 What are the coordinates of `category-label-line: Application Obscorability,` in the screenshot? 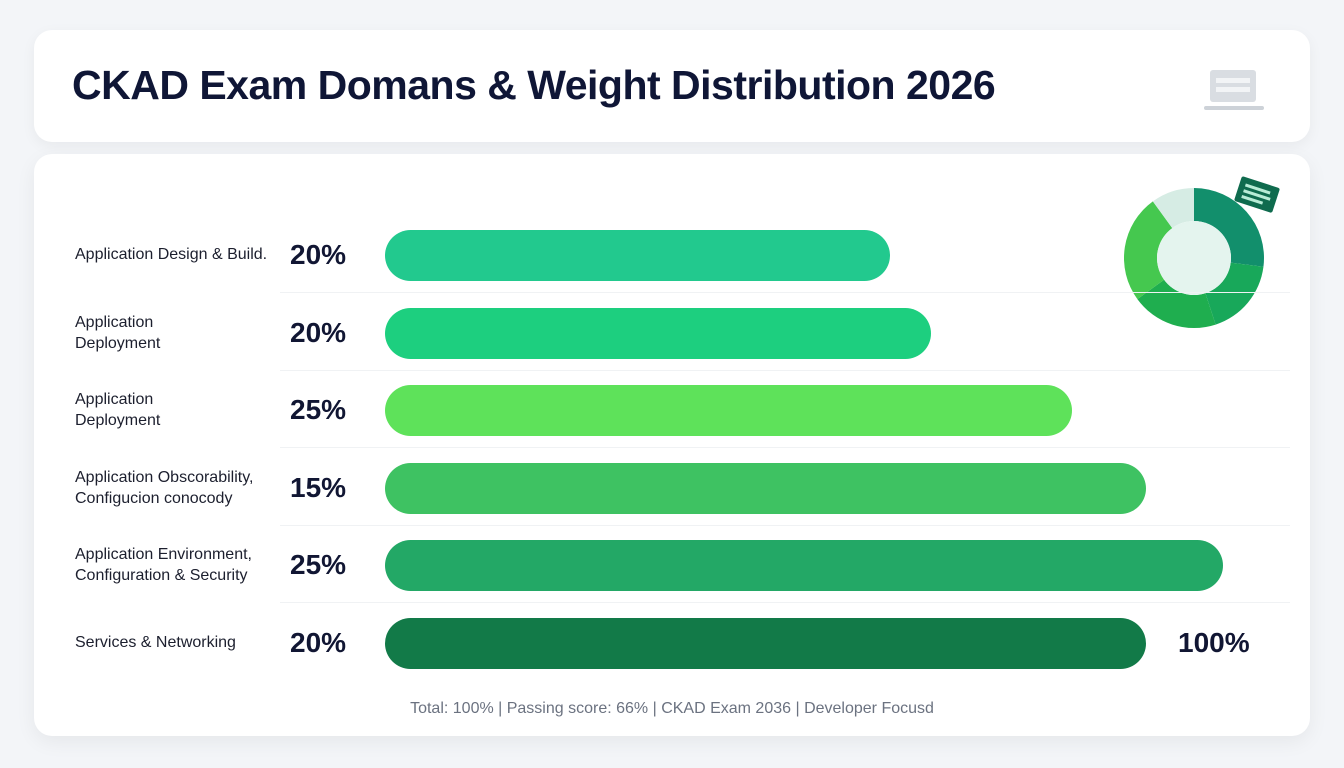 It's located at (164, 477).